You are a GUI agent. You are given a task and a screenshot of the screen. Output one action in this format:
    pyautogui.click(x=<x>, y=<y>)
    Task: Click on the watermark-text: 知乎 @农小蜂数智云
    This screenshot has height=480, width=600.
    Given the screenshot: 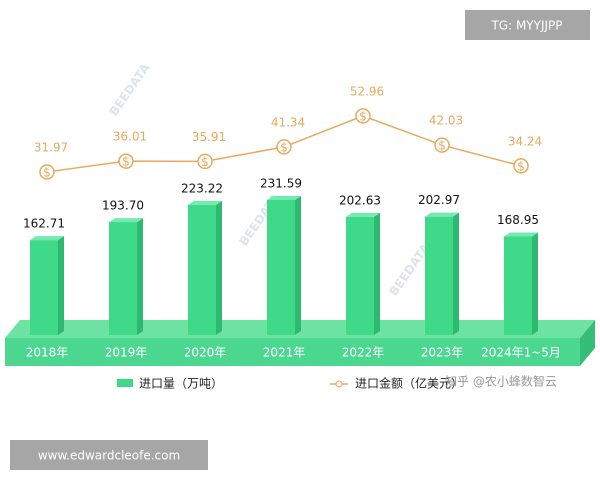 What is the action you would take?
    pyautogui.click(x=501, y=381)
    